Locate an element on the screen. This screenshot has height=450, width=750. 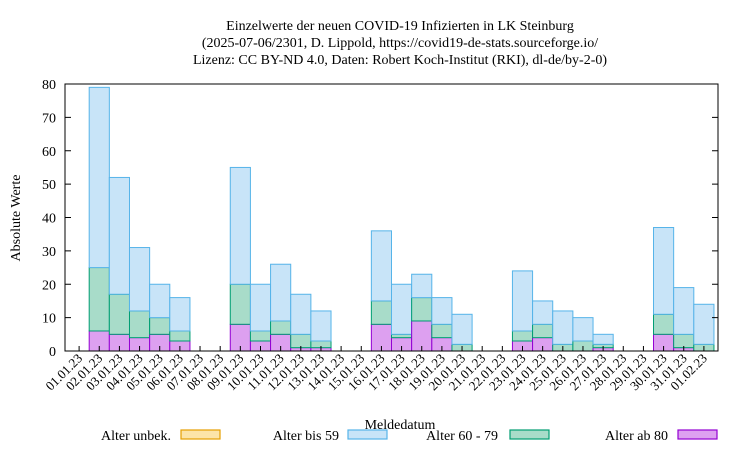
legend-label: Alter ab 80 is located at coordinates (636, 436).